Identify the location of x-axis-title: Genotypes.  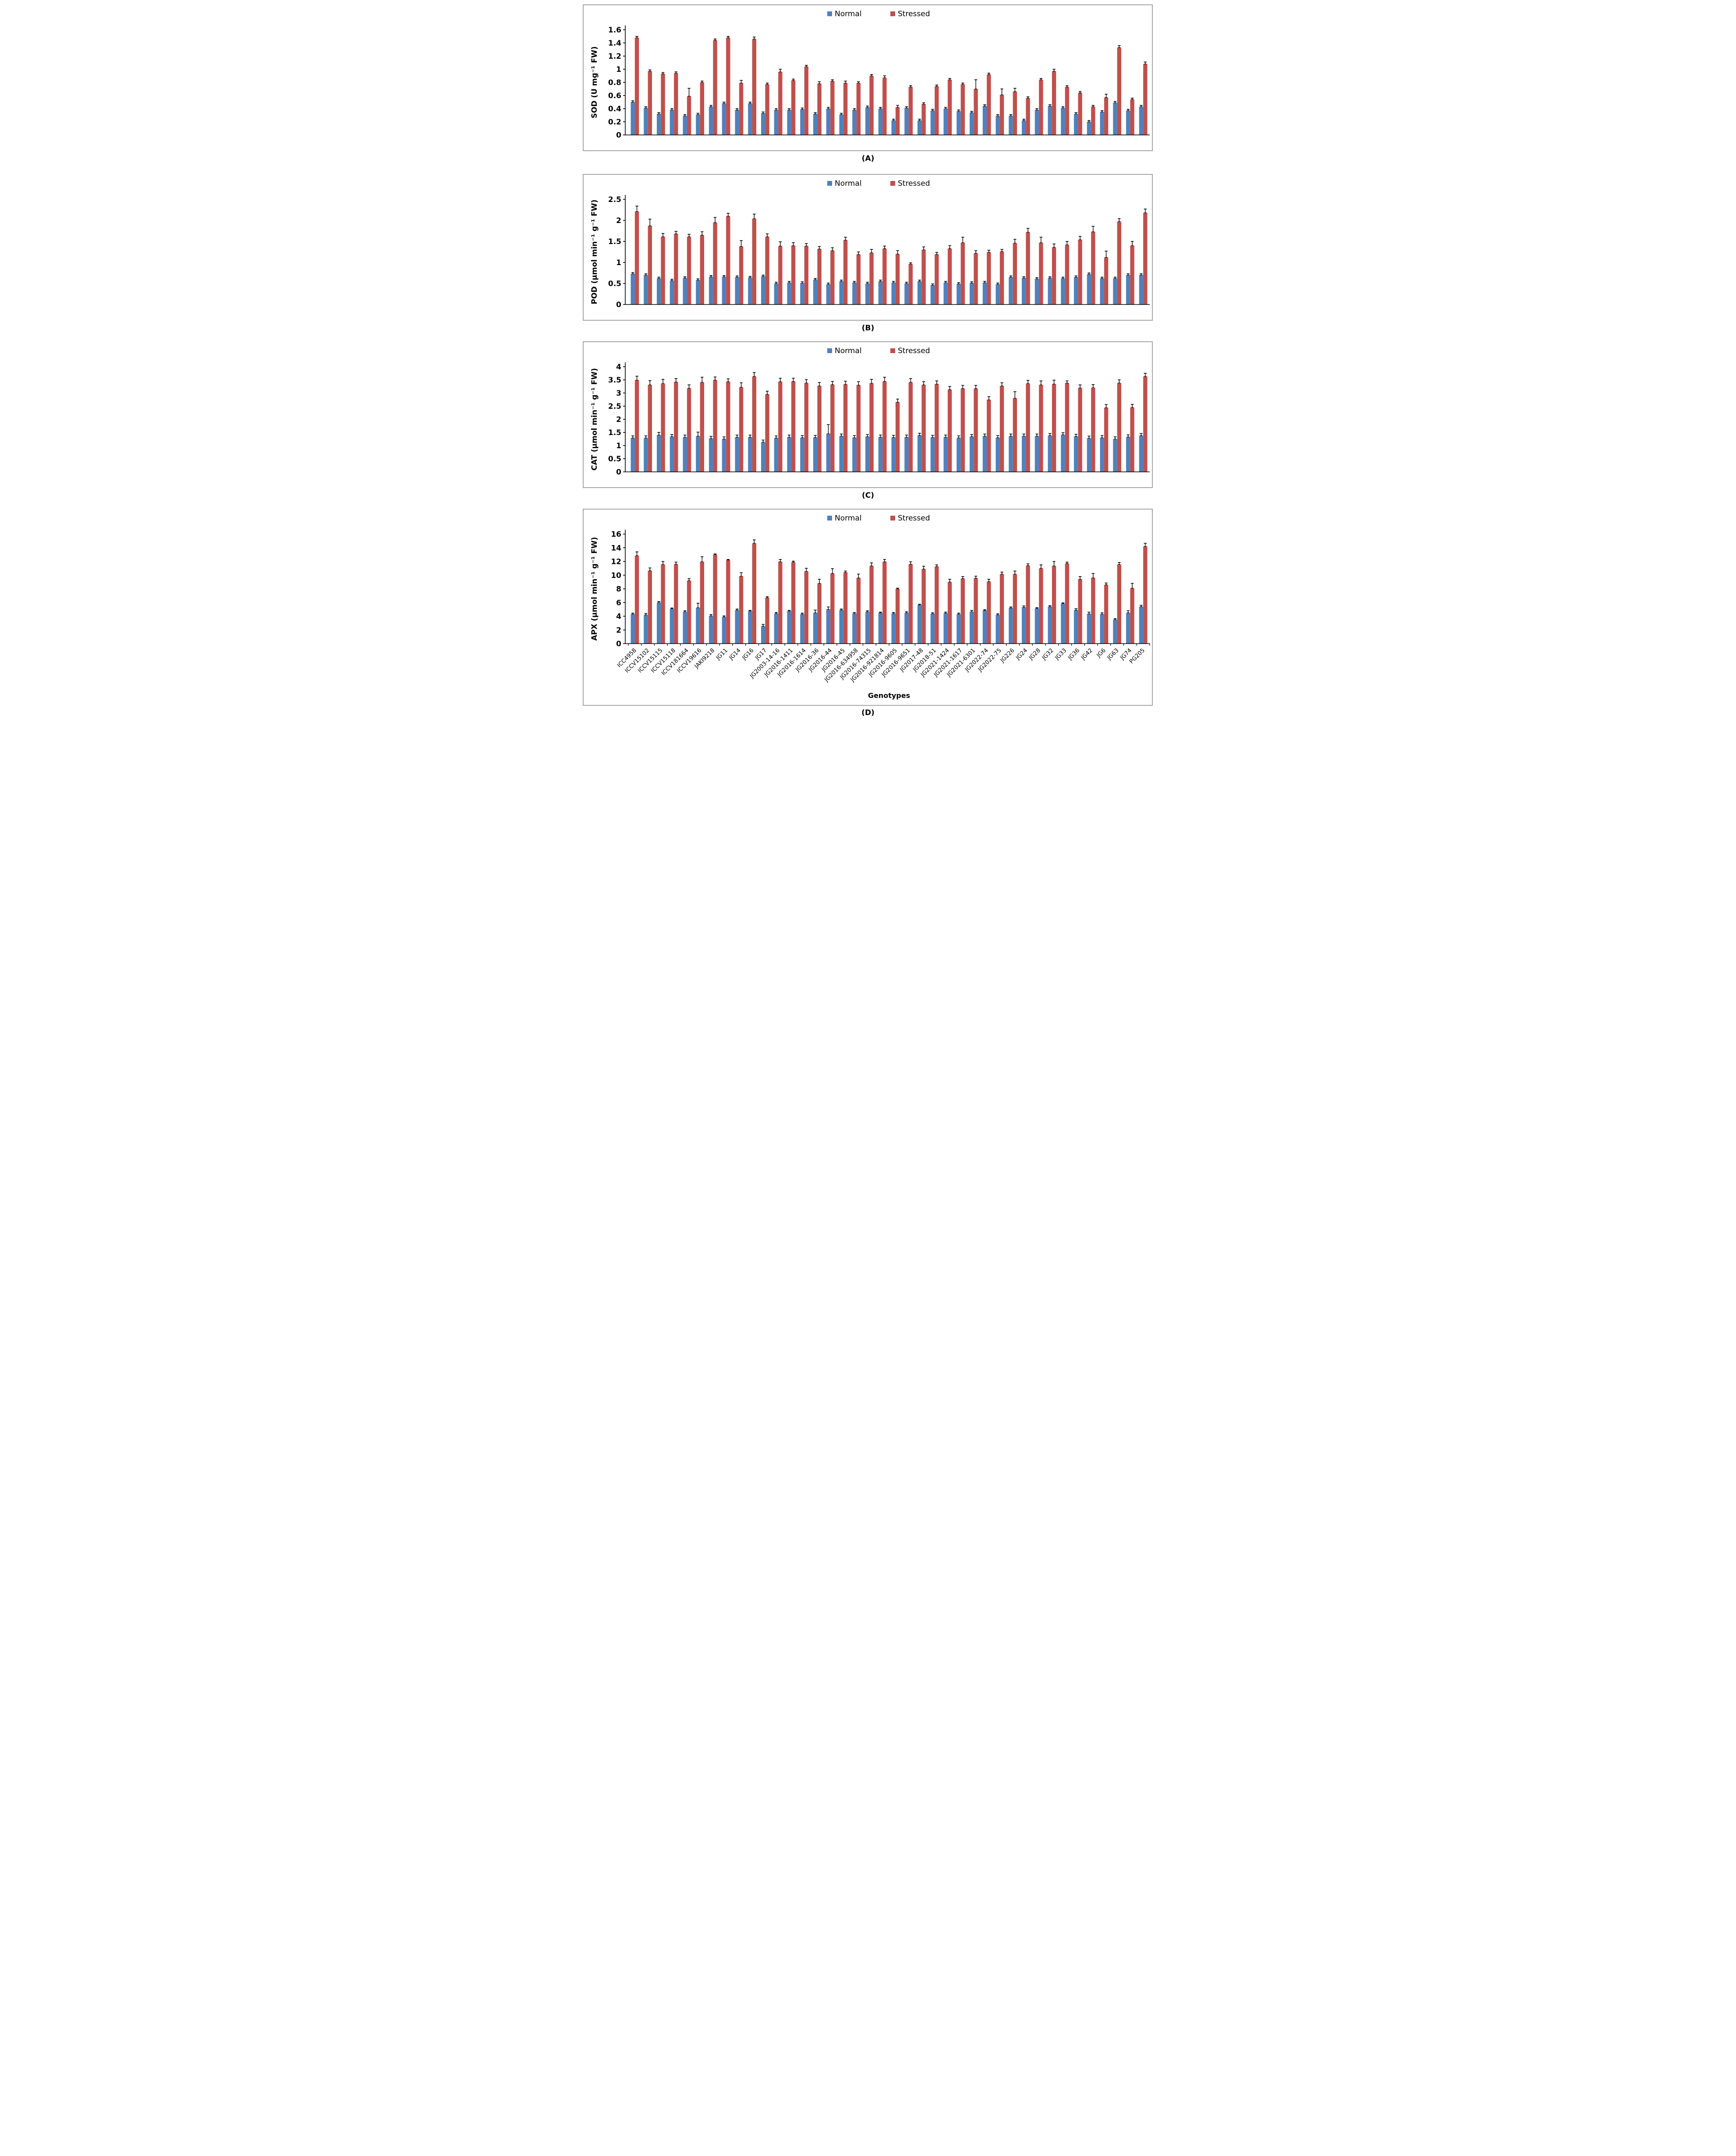
(889, 695).